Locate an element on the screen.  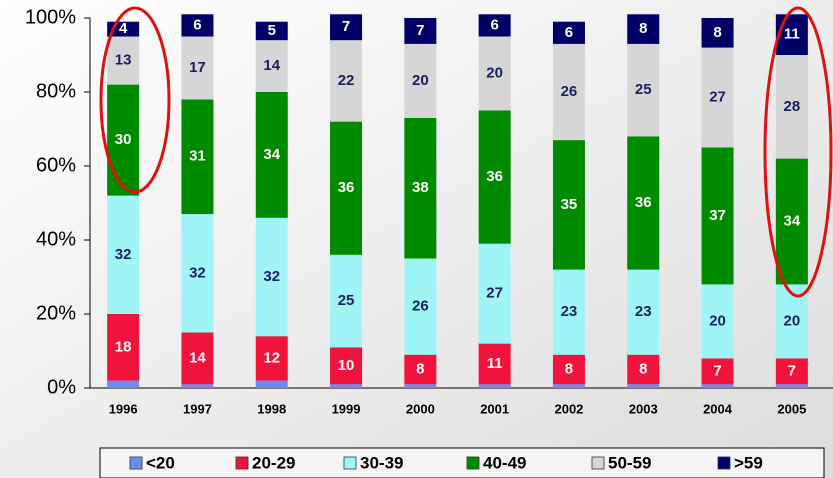
data-label: 34 is located at coordinates (792, 220).